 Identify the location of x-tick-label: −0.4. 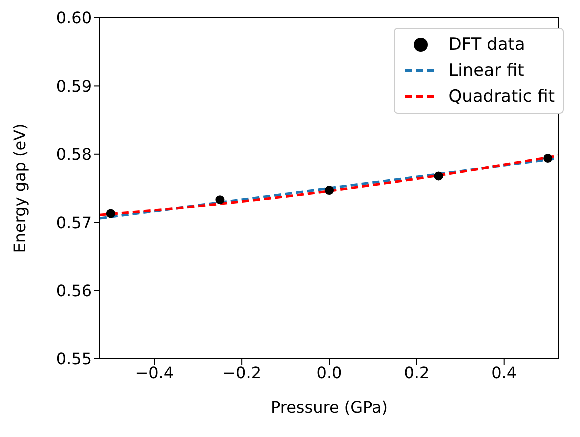
(154, 372).